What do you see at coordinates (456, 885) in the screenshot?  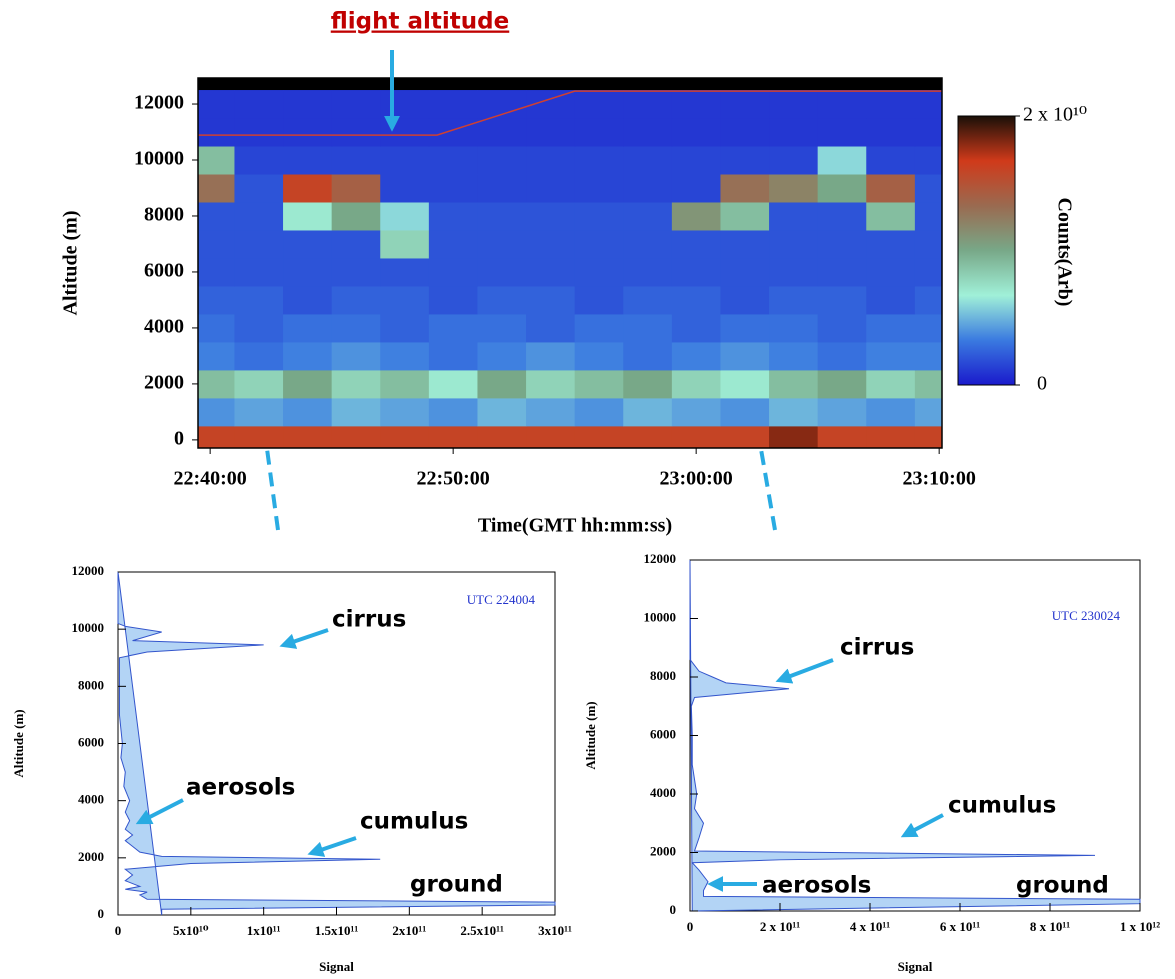 I see `annotation: ground` at bounding box center [456, 885].